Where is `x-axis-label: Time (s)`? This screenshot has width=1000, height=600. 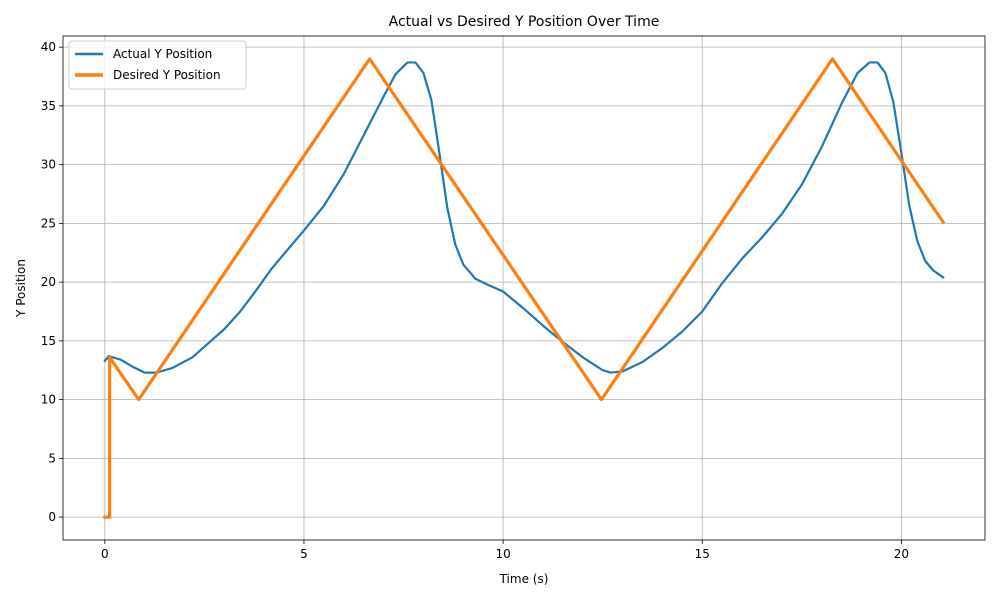
x-axis-label: Time (s) is located at coordinates (524, 579).